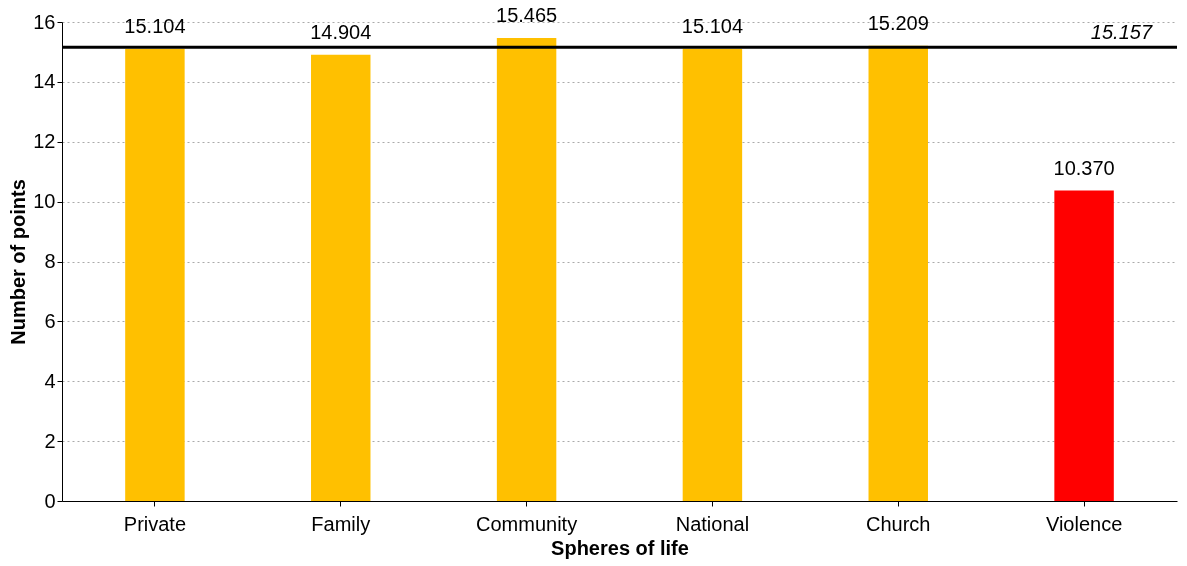 This screenshot has height=566, width=1187. Describe the element at coordinates (527, 15) in the screenshot. I see `data-label: 15.465` at that location.